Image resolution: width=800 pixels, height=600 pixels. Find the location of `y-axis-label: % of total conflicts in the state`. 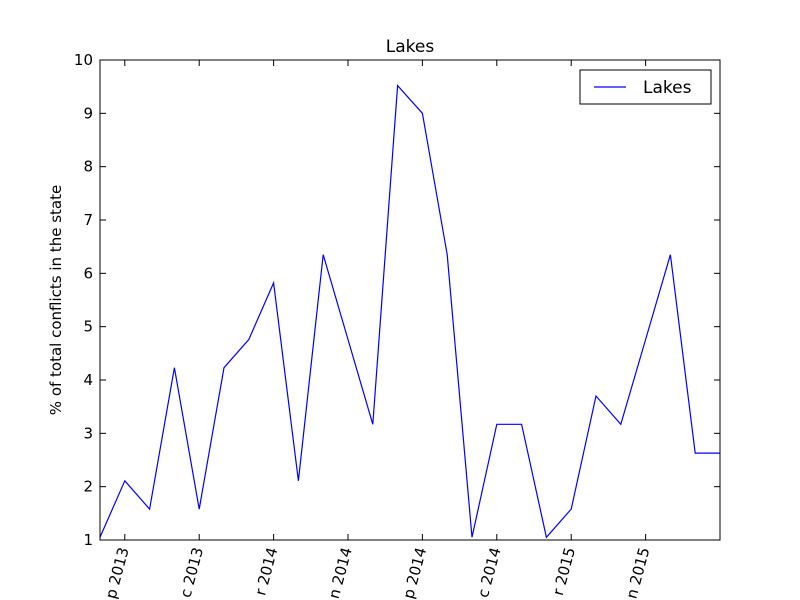

y-axis-label: % of total conflicts in the state is located at coordinates (56, 300).